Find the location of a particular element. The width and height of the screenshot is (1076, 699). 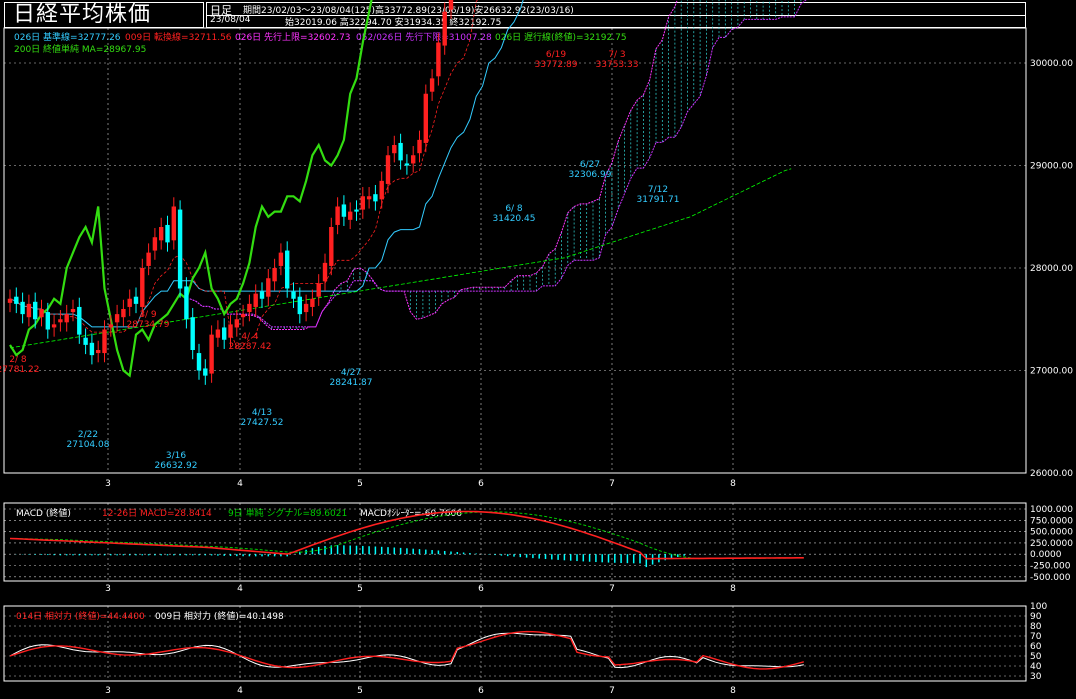

rsi-y-tick: 80 is located at coordinates (1036, 627).